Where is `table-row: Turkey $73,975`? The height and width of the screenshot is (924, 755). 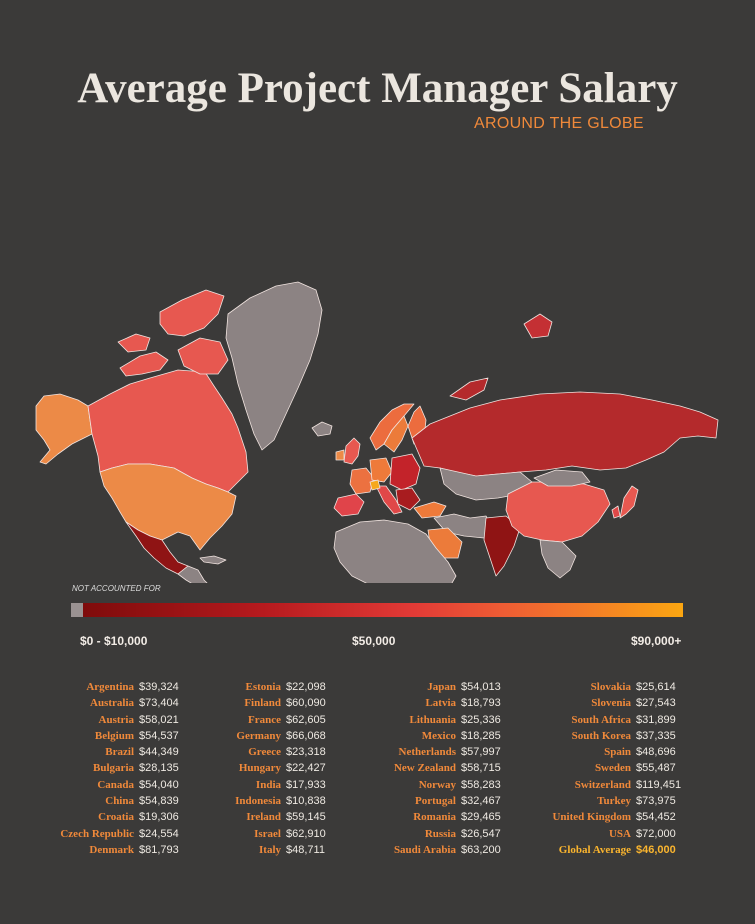
table-row: Turkey $73,975 is located at coordinates (620, 801).